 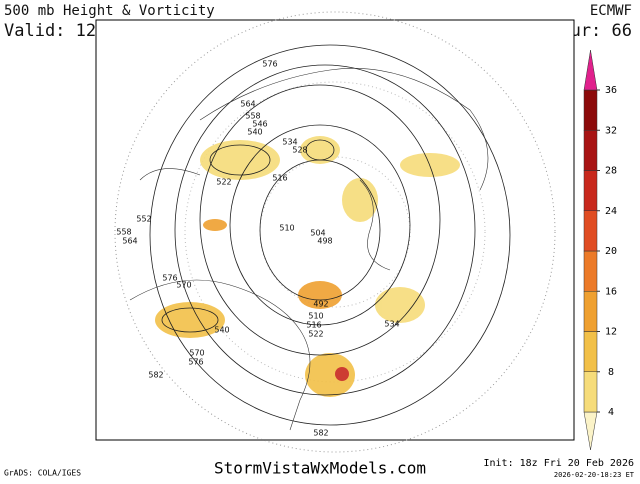 What do you see at coordinates (611, 251) in the screenshot?
I see `colorbar-label: 20` at bounding box center [611, 251].